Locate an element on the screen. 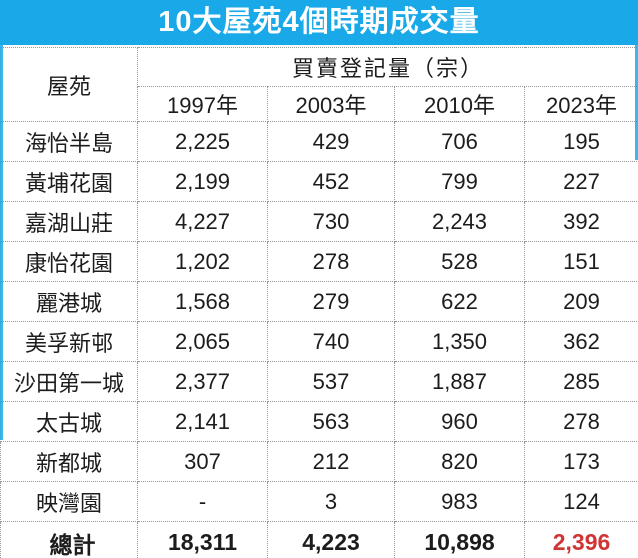 The image size is (638, 558). value-cell: 429 is located at coordinates (331, 141).